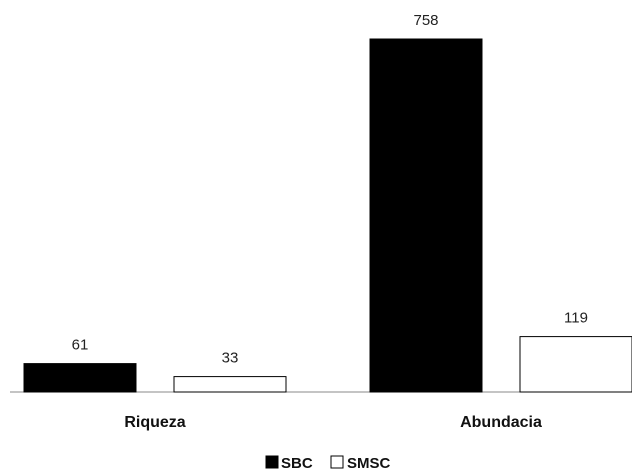 Image resolution: width=632 pixels, height=475 pixels. I want to click on legend: SBC SMSC, so click(328, 463).